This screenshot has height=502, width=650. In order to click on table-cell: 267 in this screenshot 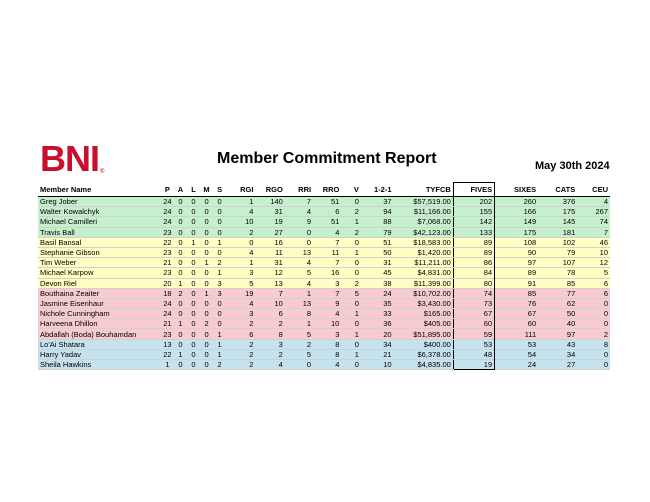, I will do `click(593, 212)`.